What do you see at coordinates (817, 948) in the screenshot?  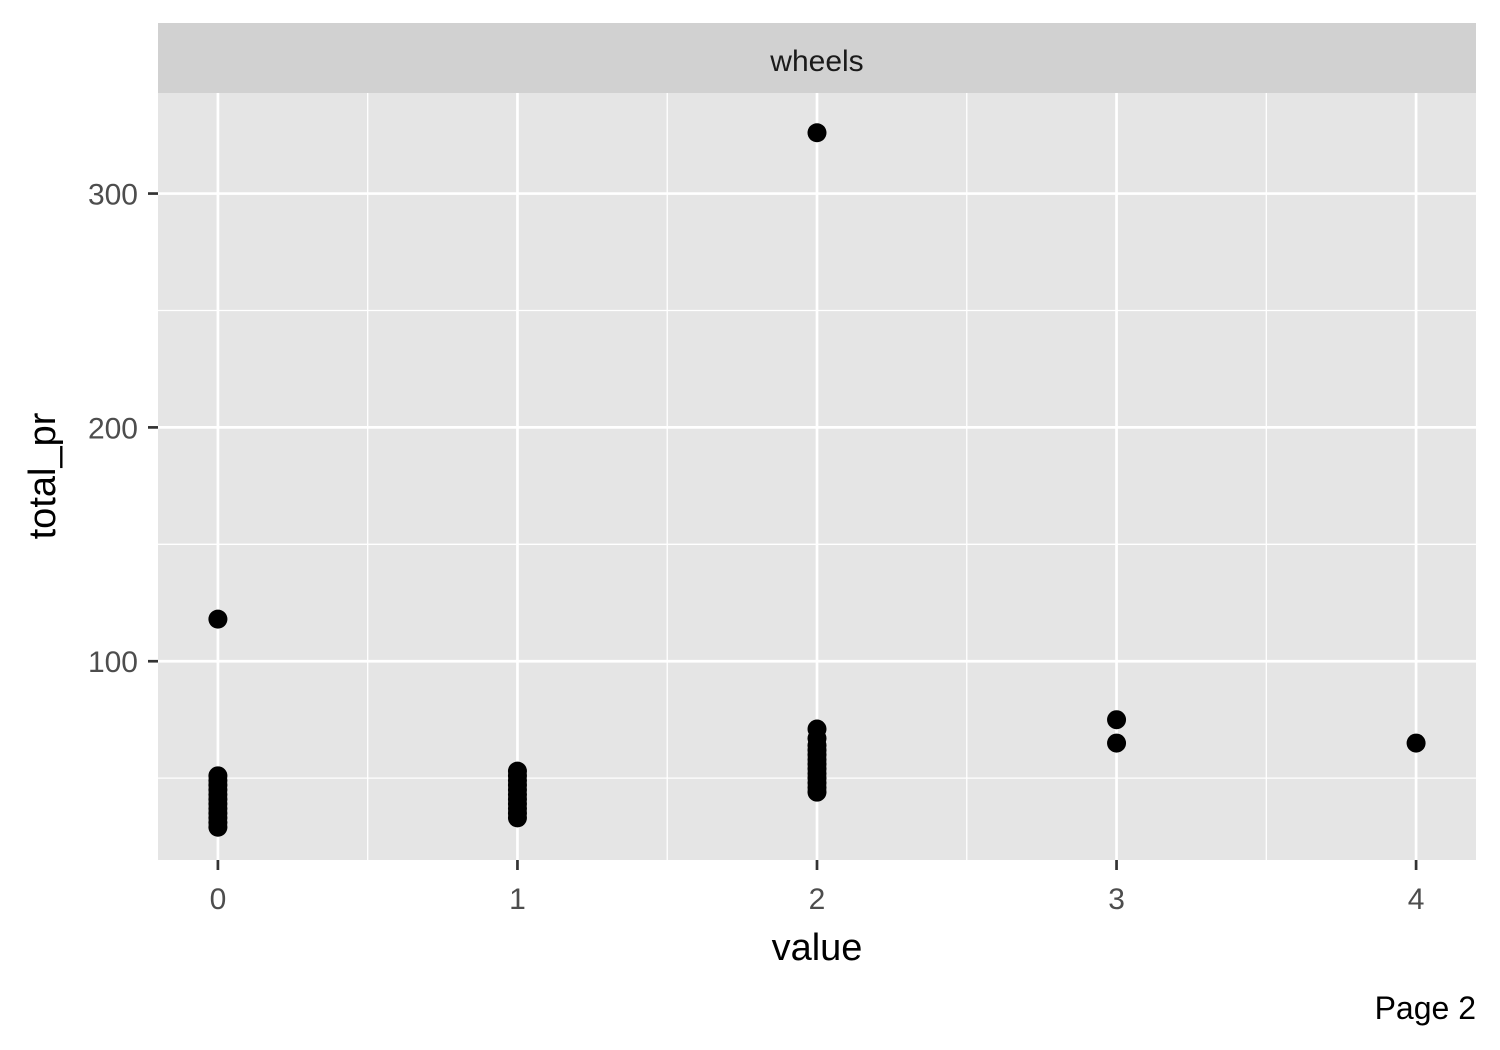 I see `x-axis-title: value` at bounding box center [817, 948].